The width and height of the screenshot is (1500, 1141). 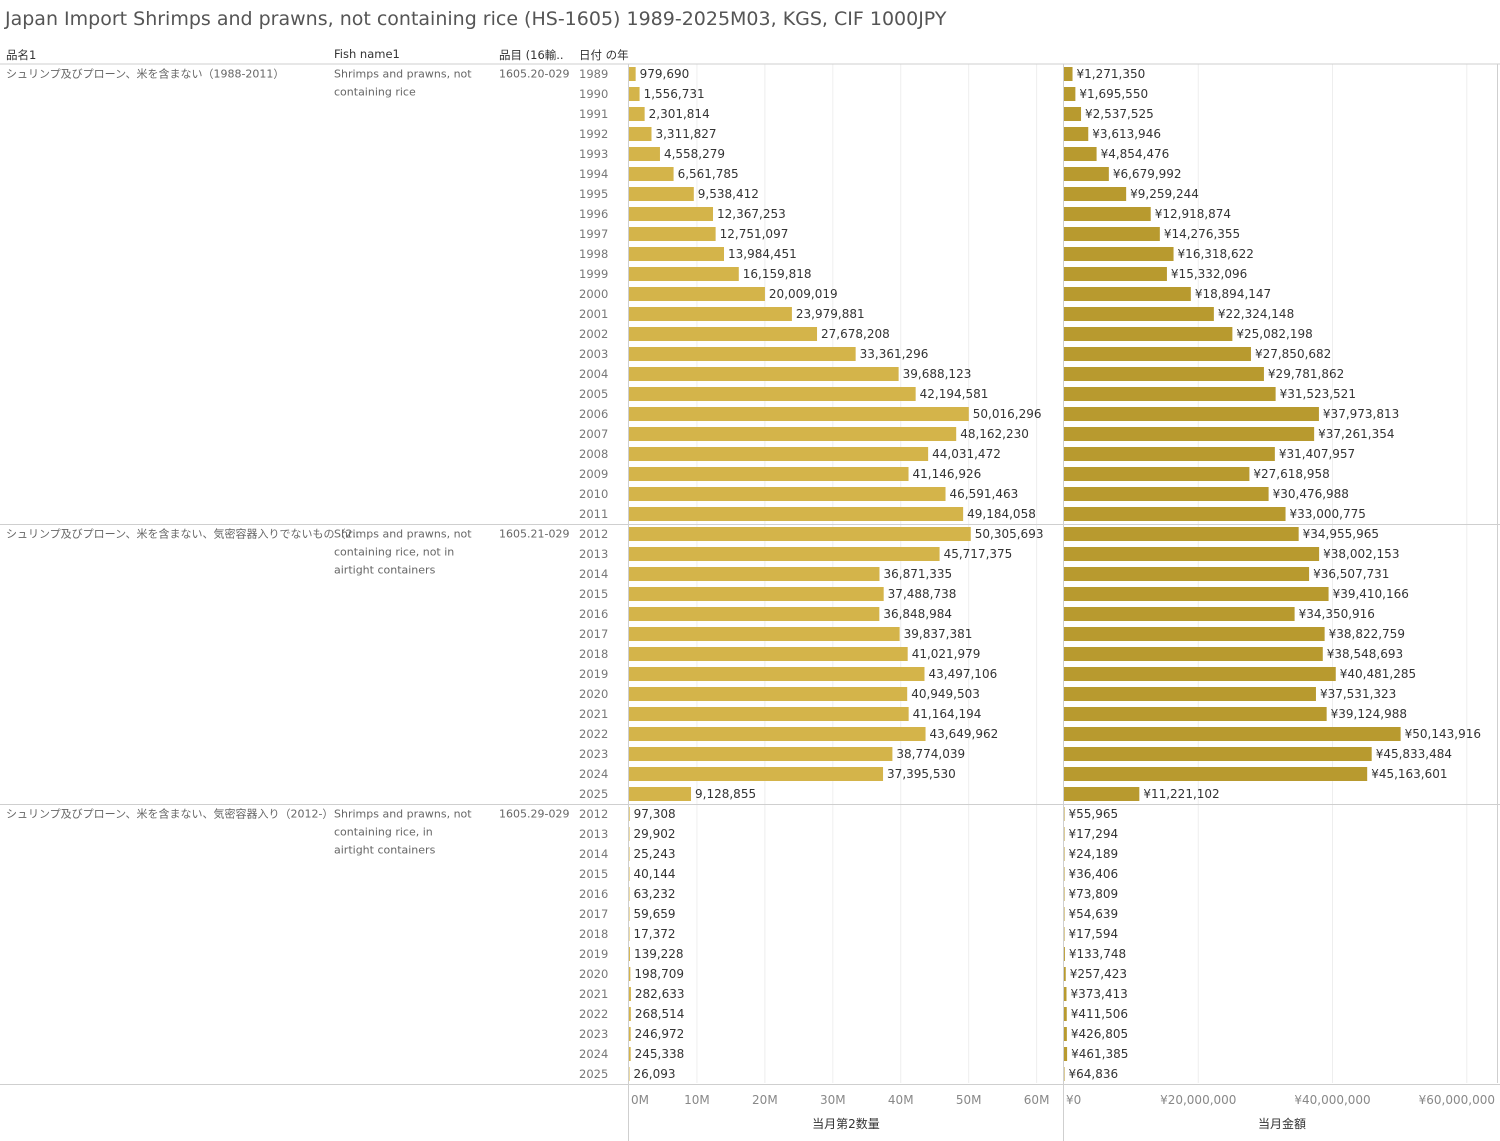 What do you see at coordinates (917, 574) in the screenshot?
I see `qty-value-label: 36,871,335` at bounding box center [917, 574].